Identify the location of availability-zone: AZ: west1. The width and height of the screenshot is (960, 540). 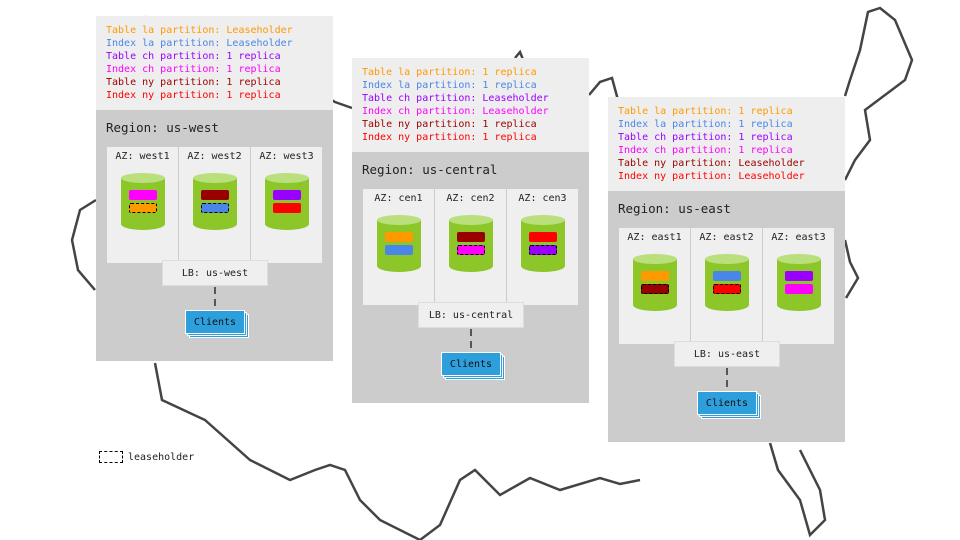
(143, 205).